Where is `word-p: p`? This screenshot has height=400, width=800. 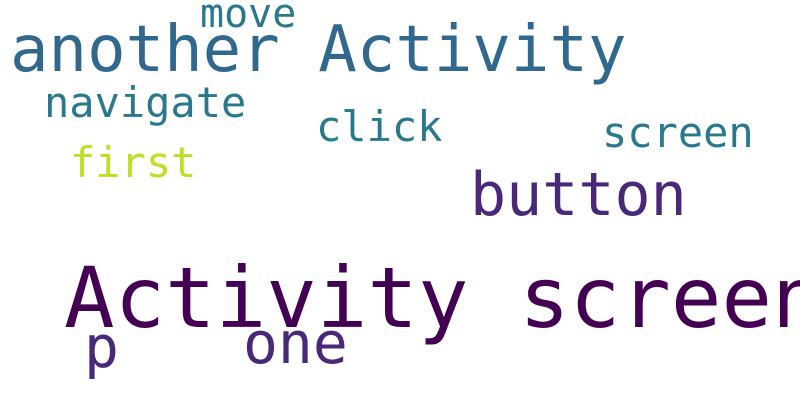
word-p: p is located at coordinates (101, 347).